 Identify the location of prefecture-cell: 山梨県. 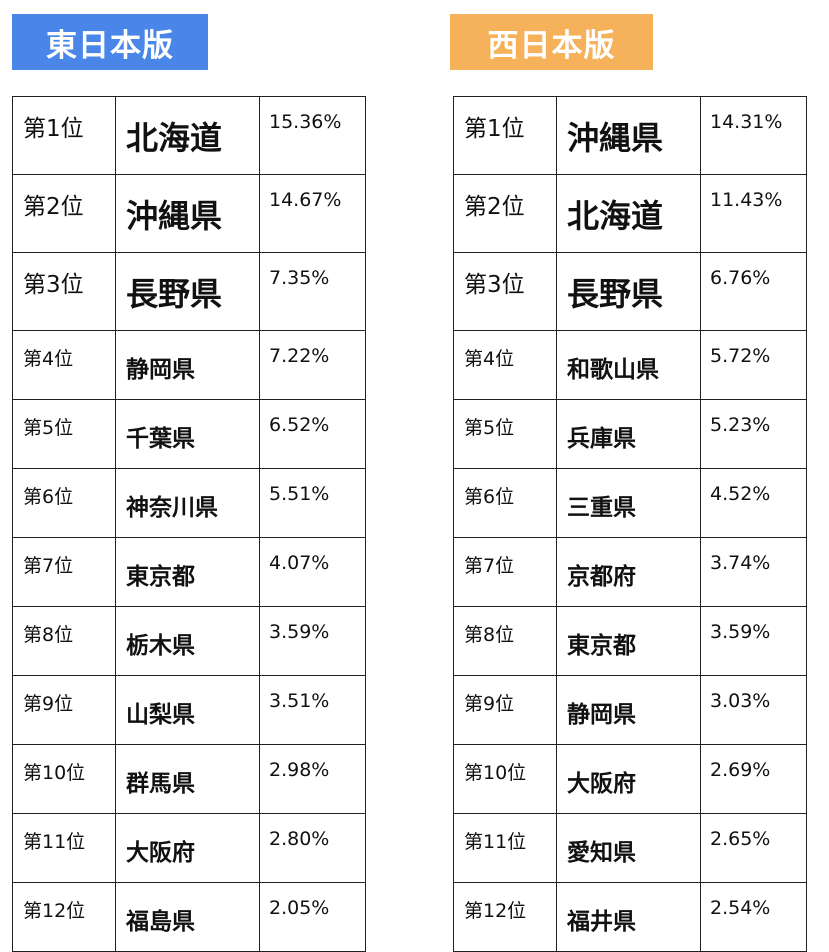
(187, 710).